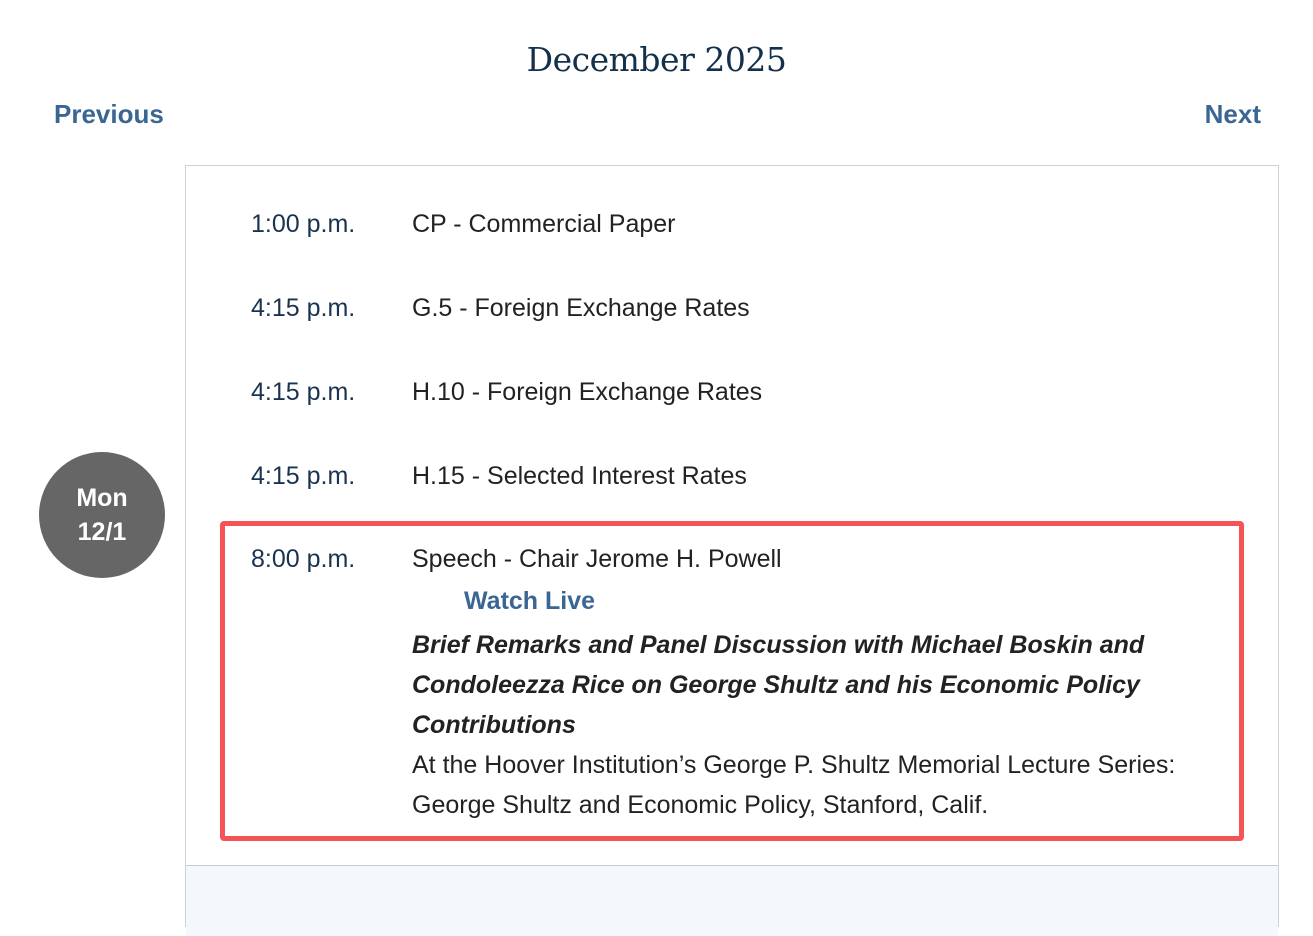 The height and width of the screenshot is (936, 1313). Describe the element at coordinates (530, 601) in the screenshot. I see `watch-live-link: Watch Live` at that location.